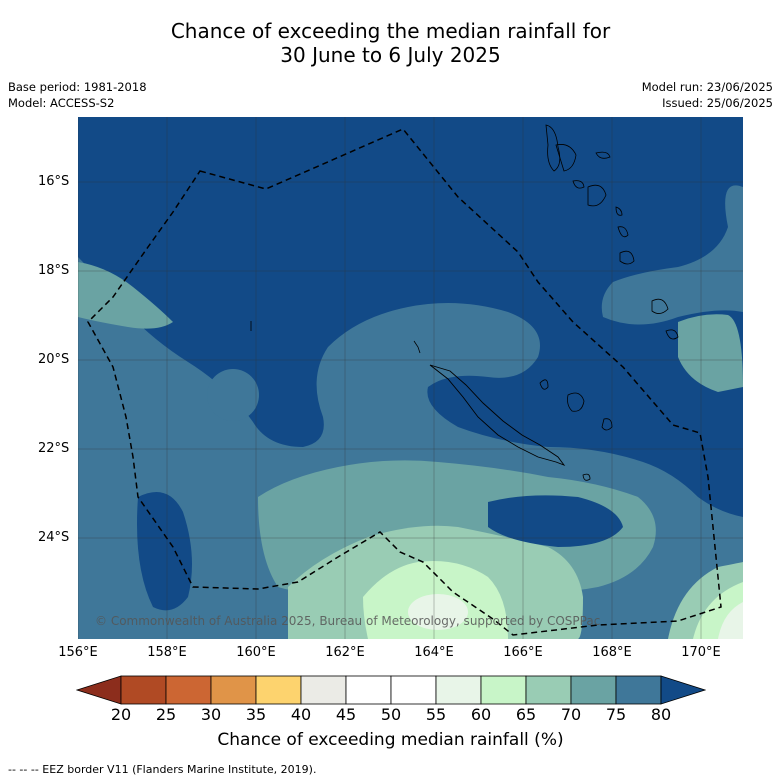 The width and height of the screenshot is (781, 781). Describe the element at coordinates (555, 521) in the screenshot. I see `zone-over-80-se` at that location.